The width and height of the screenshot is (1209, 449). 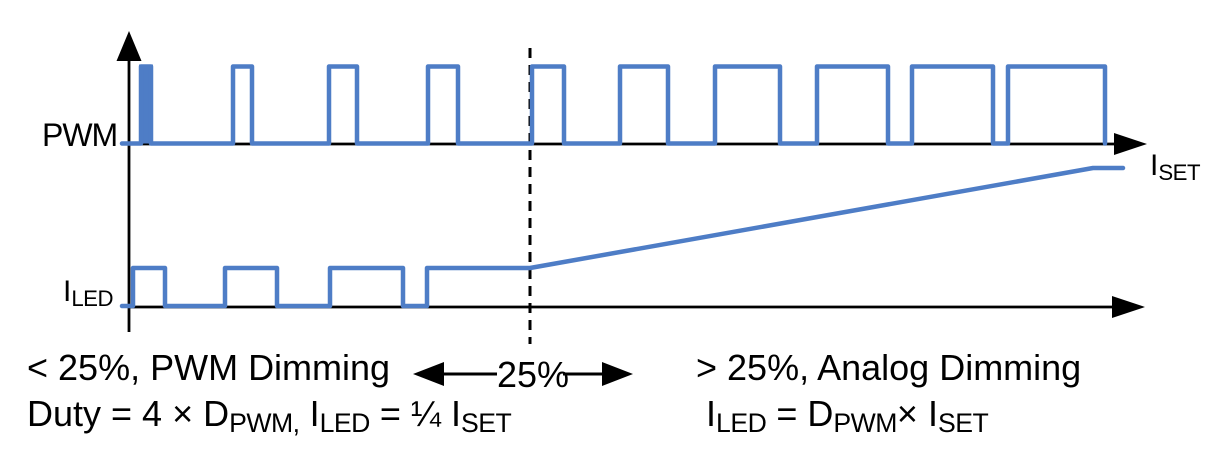 What do you see at coordinates (917, 413) in the screenshot?
I see `formula-text: × I` at bounding box center [917, 413].